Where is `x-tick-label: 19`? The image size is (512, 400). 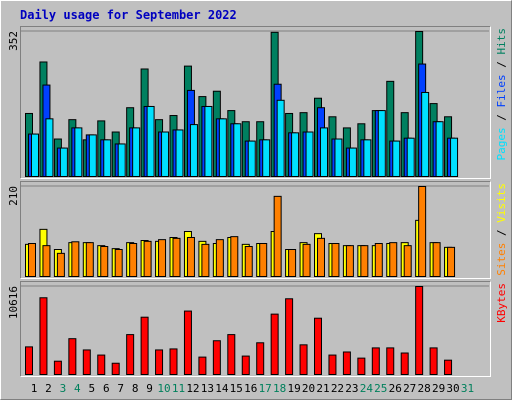 x-tick-label: 19 is located at coordinates (293, 388).